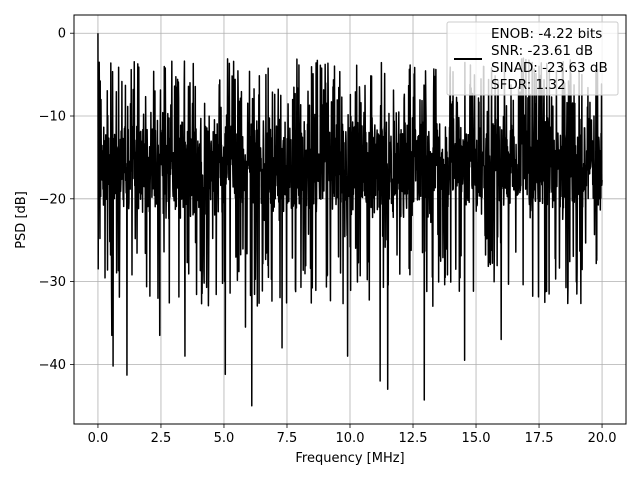 The height and width of the screenshot is (480, 640). Describe the element at coordinates (287, 438) in the screenshot. I see `x-tick-label: 7.5` at that location.